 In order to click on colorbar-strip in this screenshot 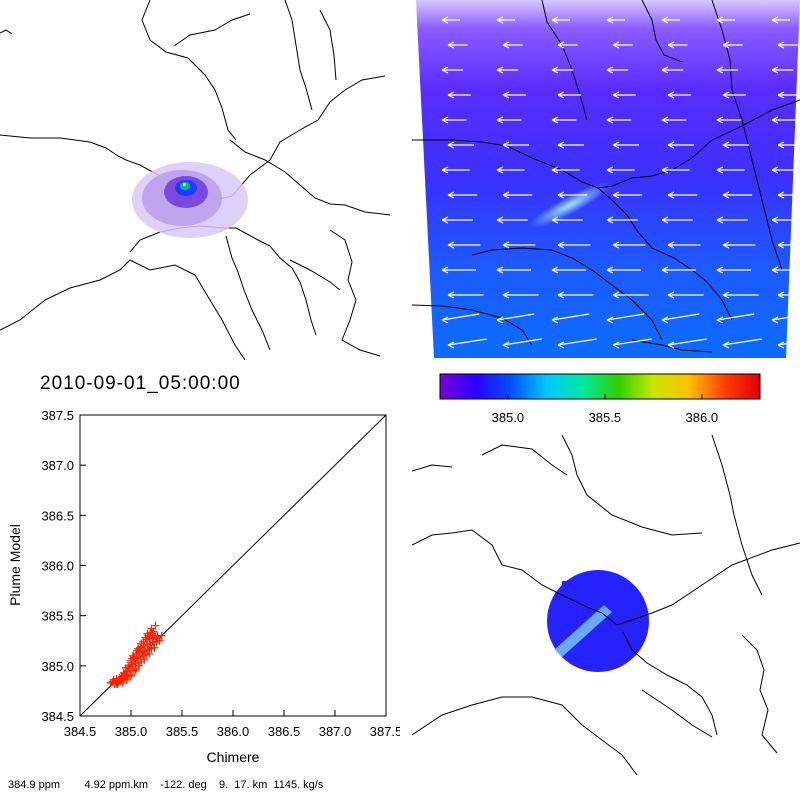, I will do `click(600, 386)`.